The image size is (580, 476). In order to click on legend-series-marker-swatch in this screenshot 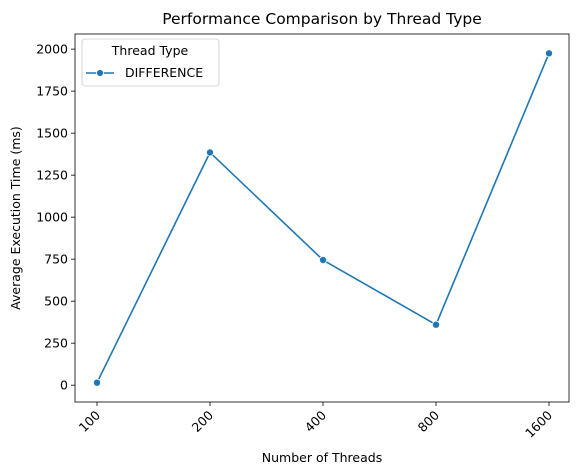, I will do `click(100, 73)`.